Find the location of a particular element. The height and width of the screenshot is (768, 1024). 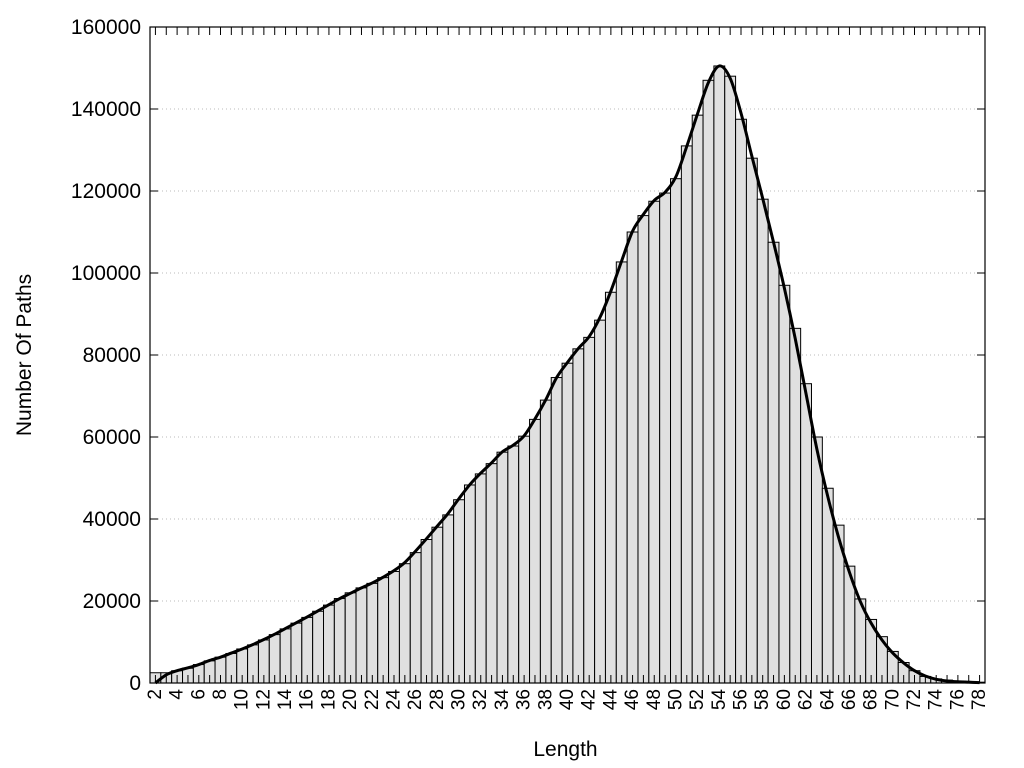

x-tick-label: 46 is located at coordinates (632, 699).